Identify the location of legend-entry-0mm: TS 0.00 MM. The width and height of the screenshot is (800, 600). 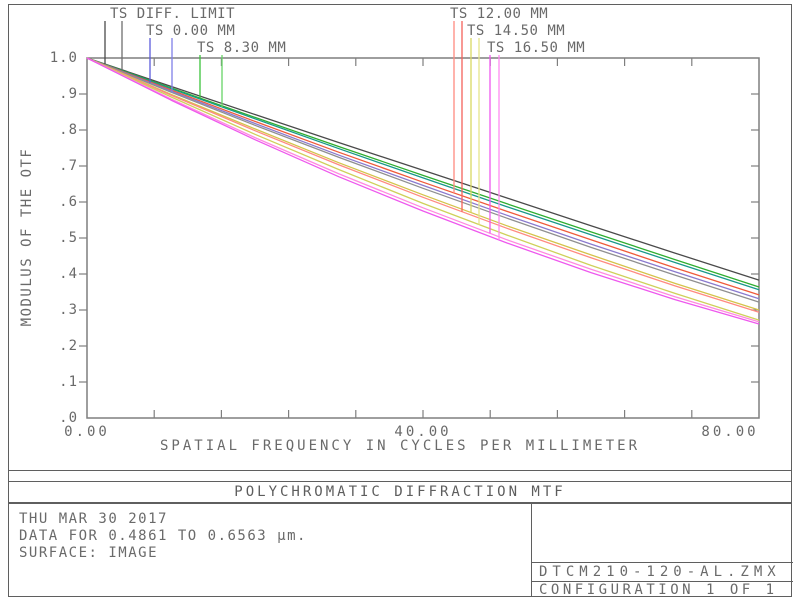
(191, 31).